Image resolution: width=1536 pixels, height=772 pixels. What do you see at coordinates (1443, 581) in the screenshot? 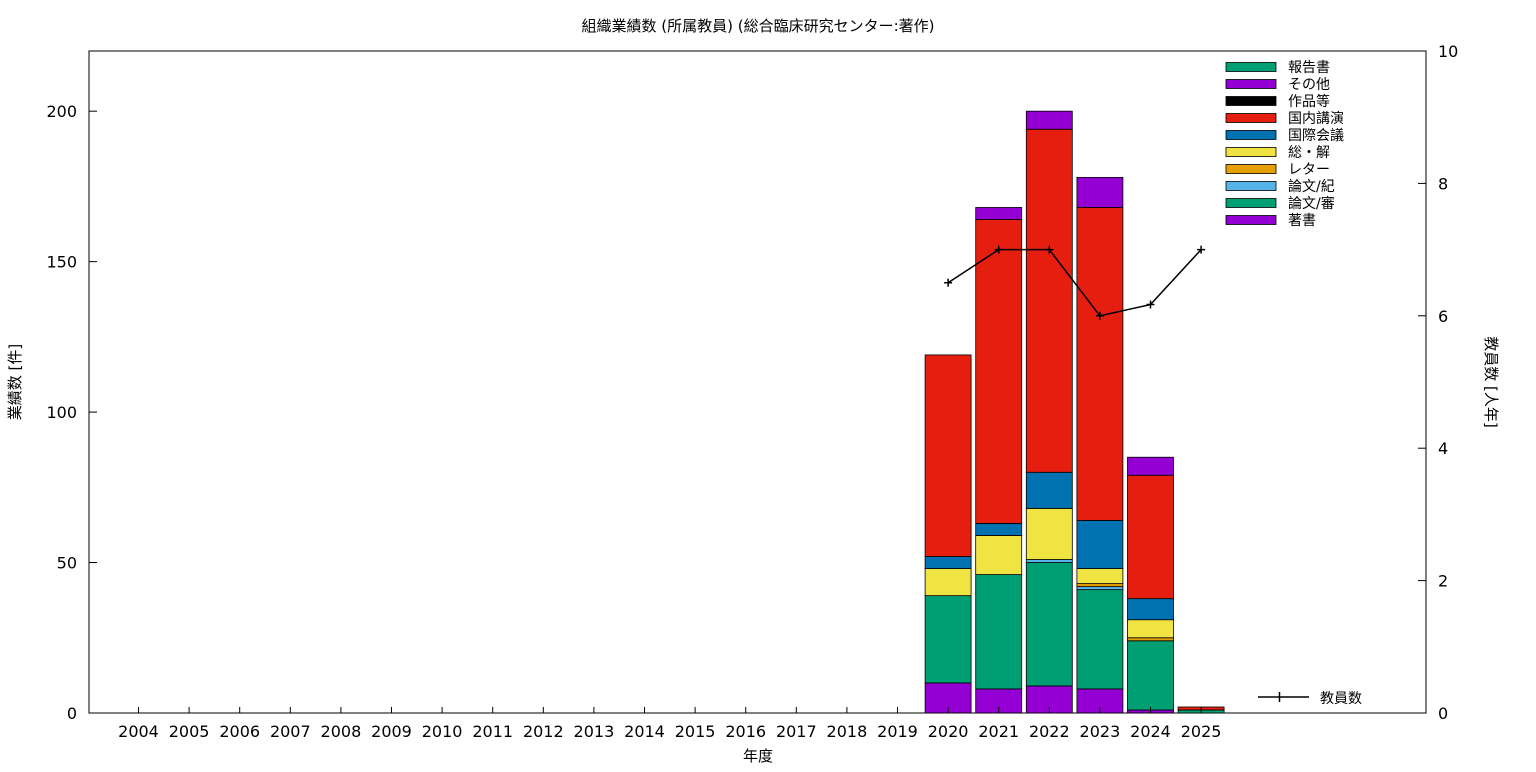
I see `y2-tick-label: 2` at bounding box center [1443, 581].